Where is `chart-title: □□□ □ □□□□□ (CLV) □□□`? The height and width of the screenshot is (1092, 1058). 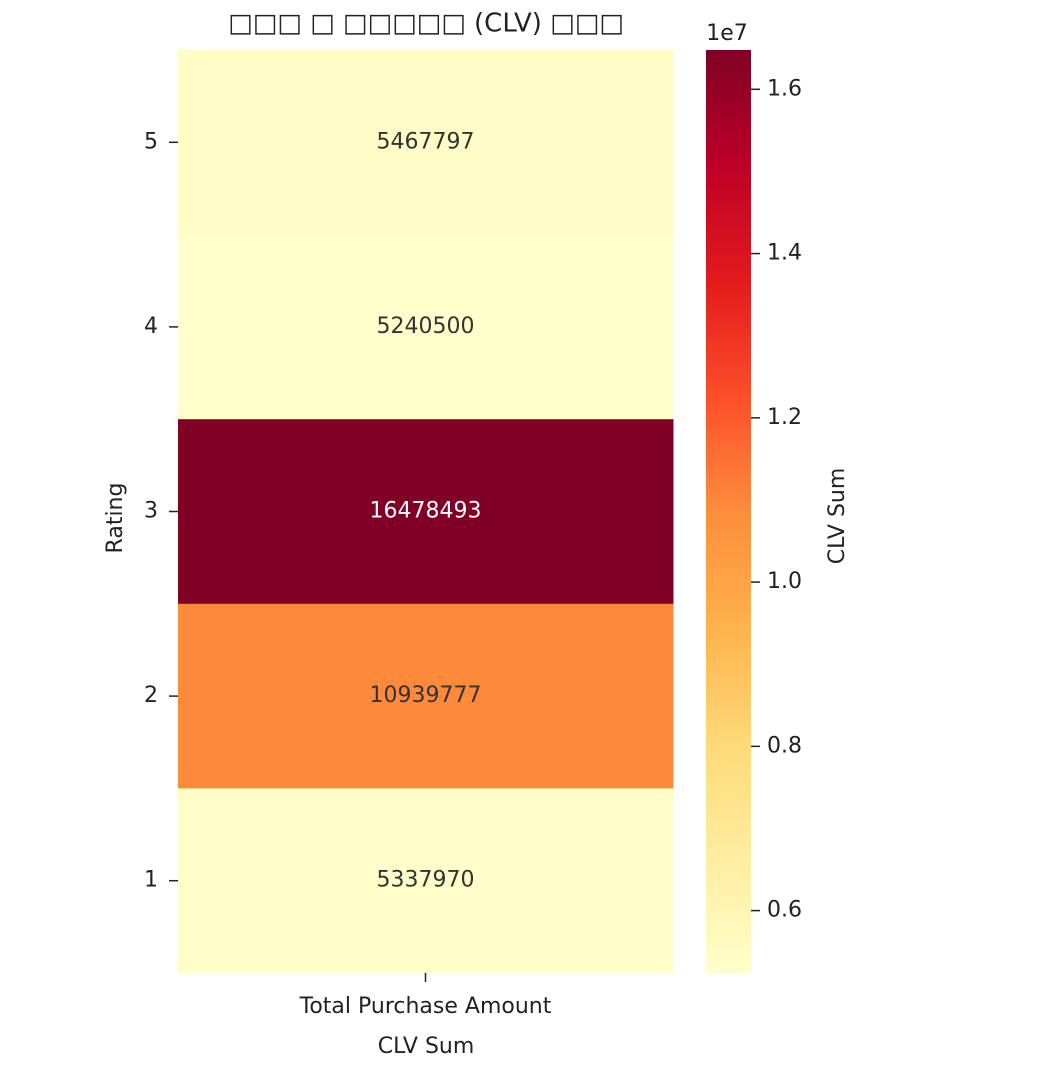
chart-title: □□□ □ □□□□□ (CLV) □□□ is located at coordinates (426, 24).